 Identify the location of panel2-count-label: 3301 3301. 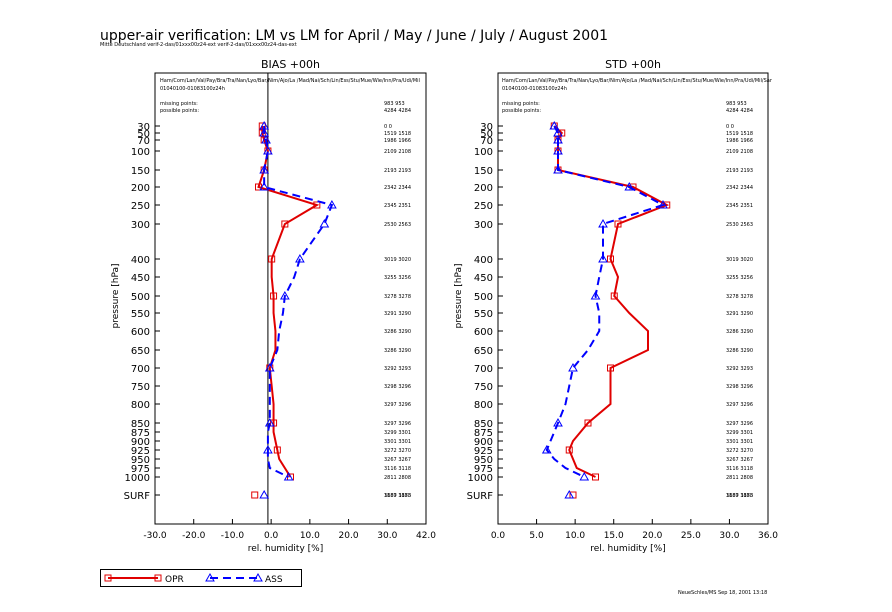
(739, 442).